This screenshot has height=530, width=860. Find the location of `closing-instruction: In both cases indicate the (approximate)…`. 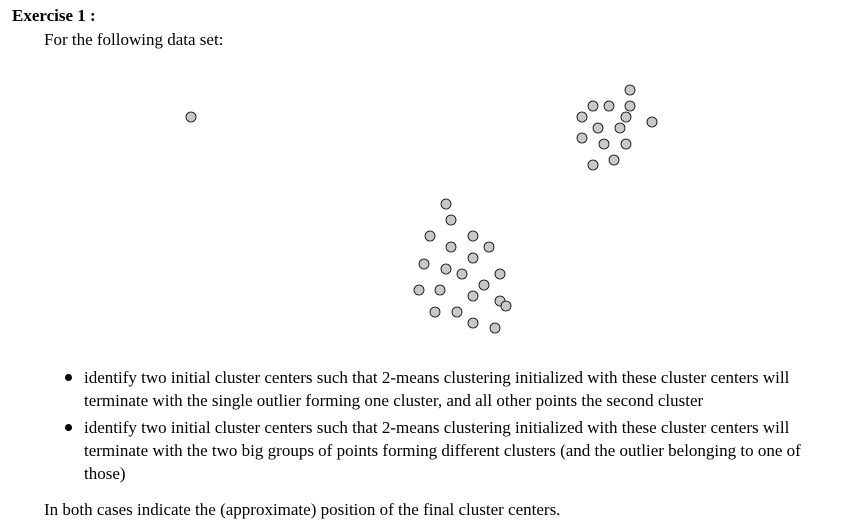

closing-instruction: In both cases indicate the (approximate)… is located at coordinates (302, 509).